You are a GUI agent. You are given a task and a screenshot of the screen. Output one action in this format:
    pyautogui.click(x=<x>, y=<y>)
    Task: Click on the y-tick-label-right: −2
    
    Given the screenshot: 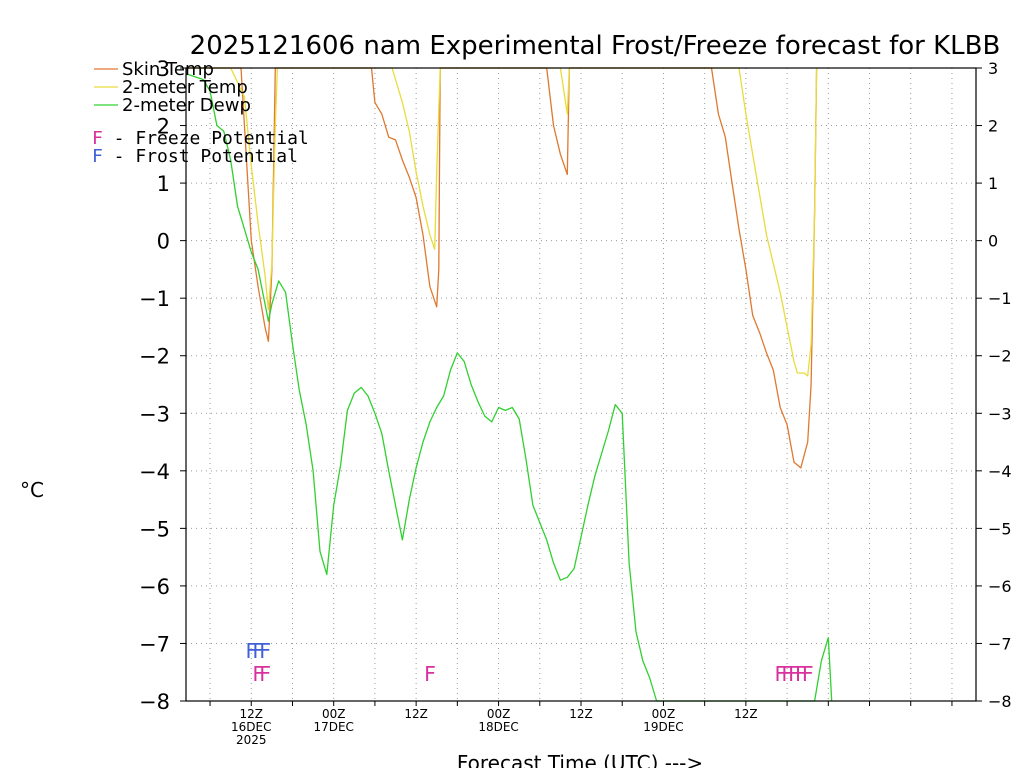 What is the action you would take?
    pyautogui.click(x=1000, y=356)
    